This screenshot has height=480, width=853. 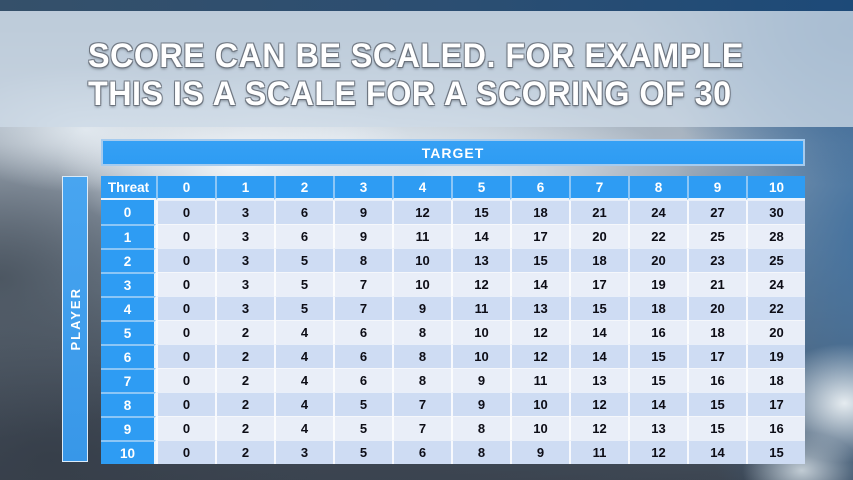 What do you see at coordinates (362, 188) in the screenshot?
I see `target-col-header: 3` at bounding box center [362, 188].